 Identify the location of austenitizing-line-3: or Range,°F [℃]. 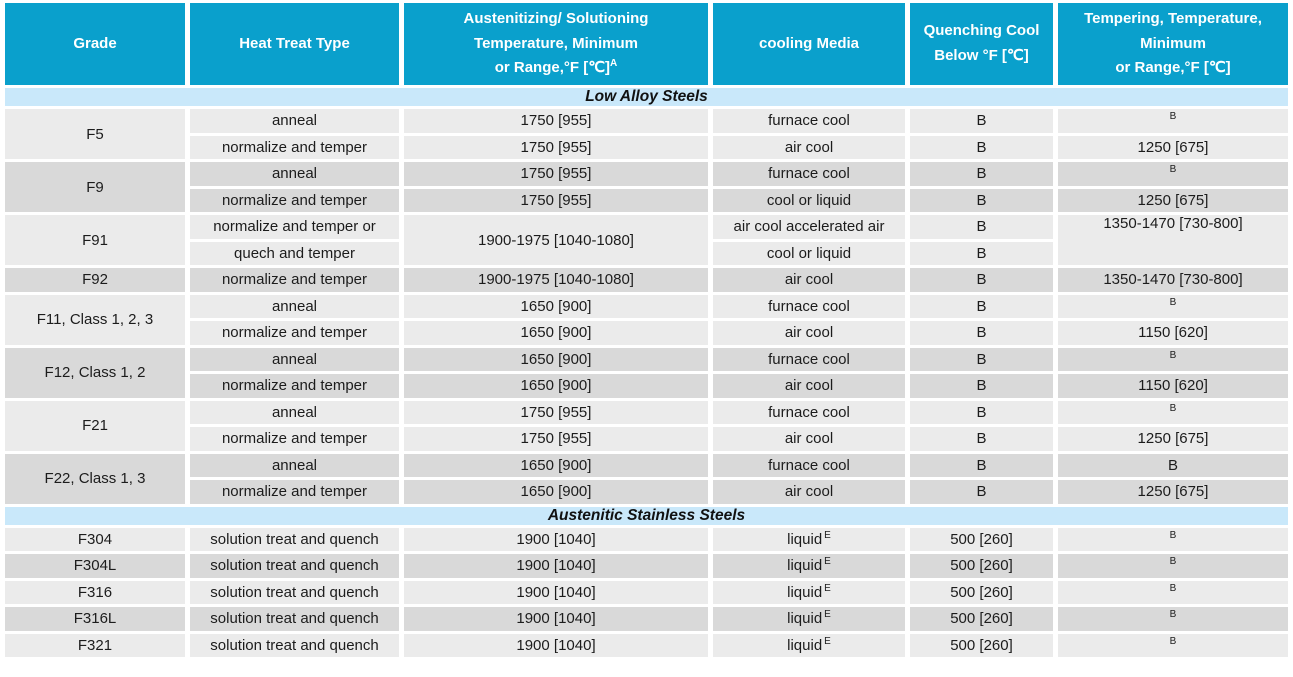
(552, 68).